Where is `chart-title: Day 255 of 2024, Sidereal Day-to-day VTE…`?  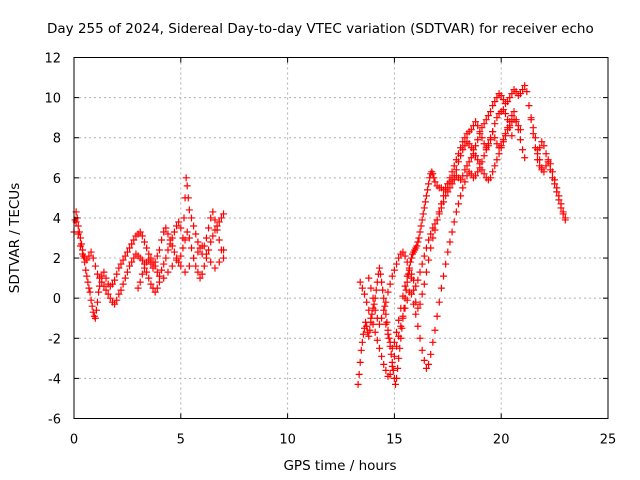 chart-title: Day 255 of 2024, Sidereal Day-to-day VTE… is located at coordinates (320, 29).